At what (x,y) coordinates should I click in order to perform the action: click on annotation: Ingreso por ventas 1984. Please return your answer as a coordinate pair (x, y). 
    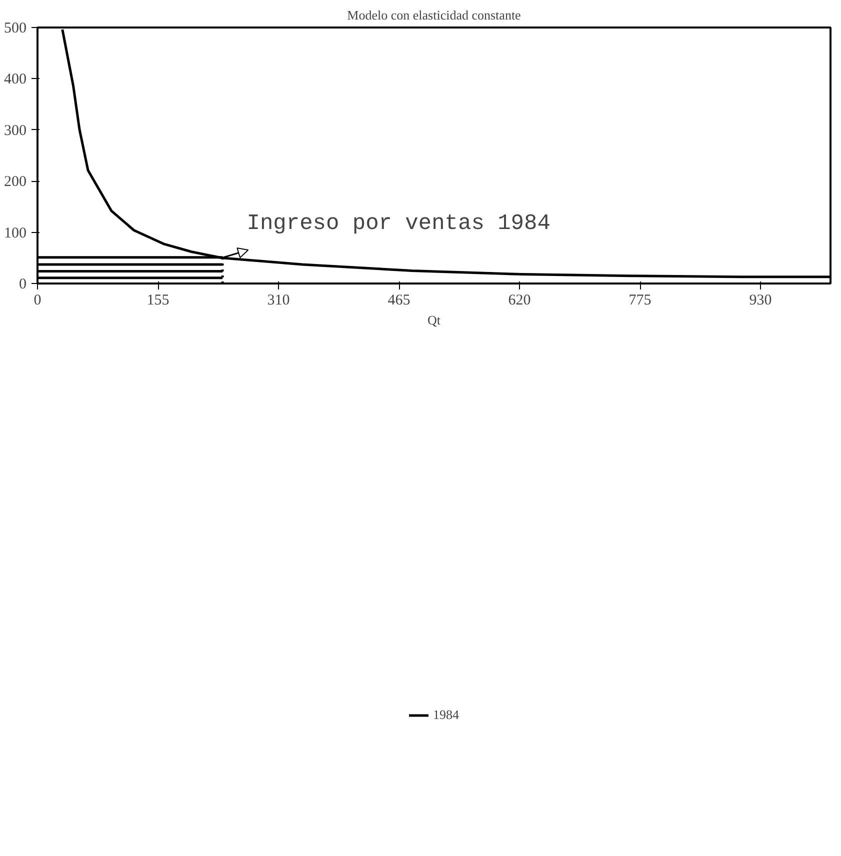
    Looking at the image, I should click on (398, 223).